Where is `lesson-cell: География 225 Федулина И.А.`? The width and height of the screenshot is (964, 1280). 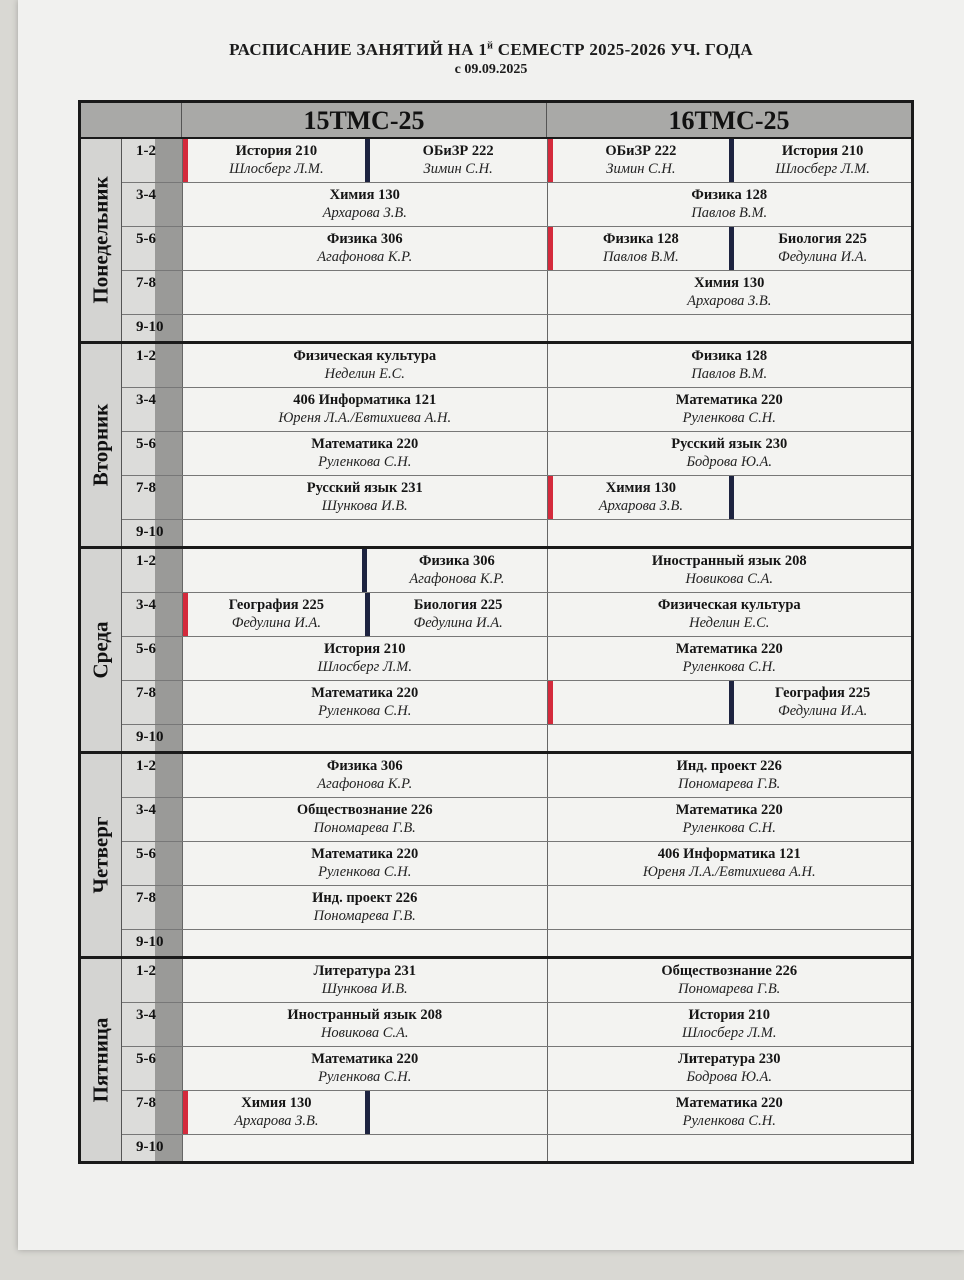 lesson-cell: География 225 Федулина И.А. is located at coordinates (729, 702).